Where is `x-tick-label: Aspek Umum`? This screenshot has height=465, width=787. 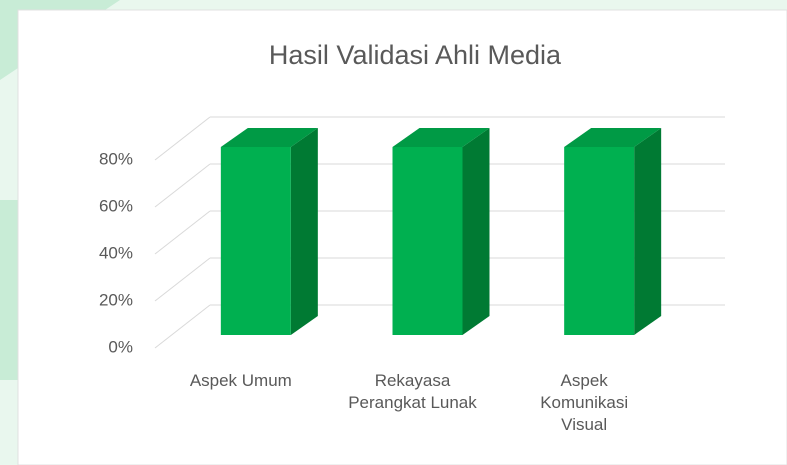 x-tick-label: Aspek Umum is located at coordinates (240, 380).